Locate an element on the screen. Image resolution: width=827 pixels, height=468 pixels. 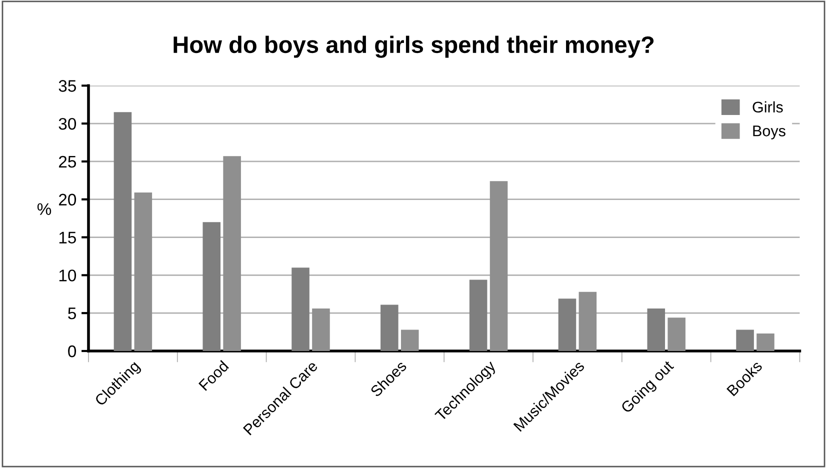
y-tick-label: 35 is located at coordinates (67, 86).